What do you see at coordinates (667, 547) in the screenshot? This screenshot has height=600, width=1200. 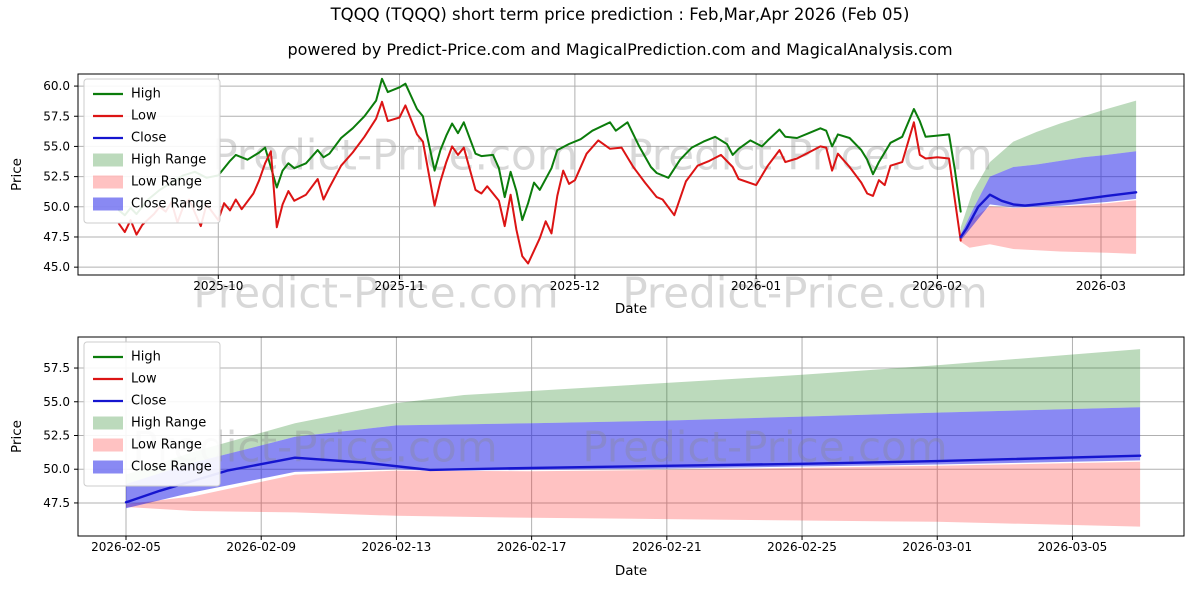 I see `x-tick-label: 2026-02-21` at bounding box center [667, 547].